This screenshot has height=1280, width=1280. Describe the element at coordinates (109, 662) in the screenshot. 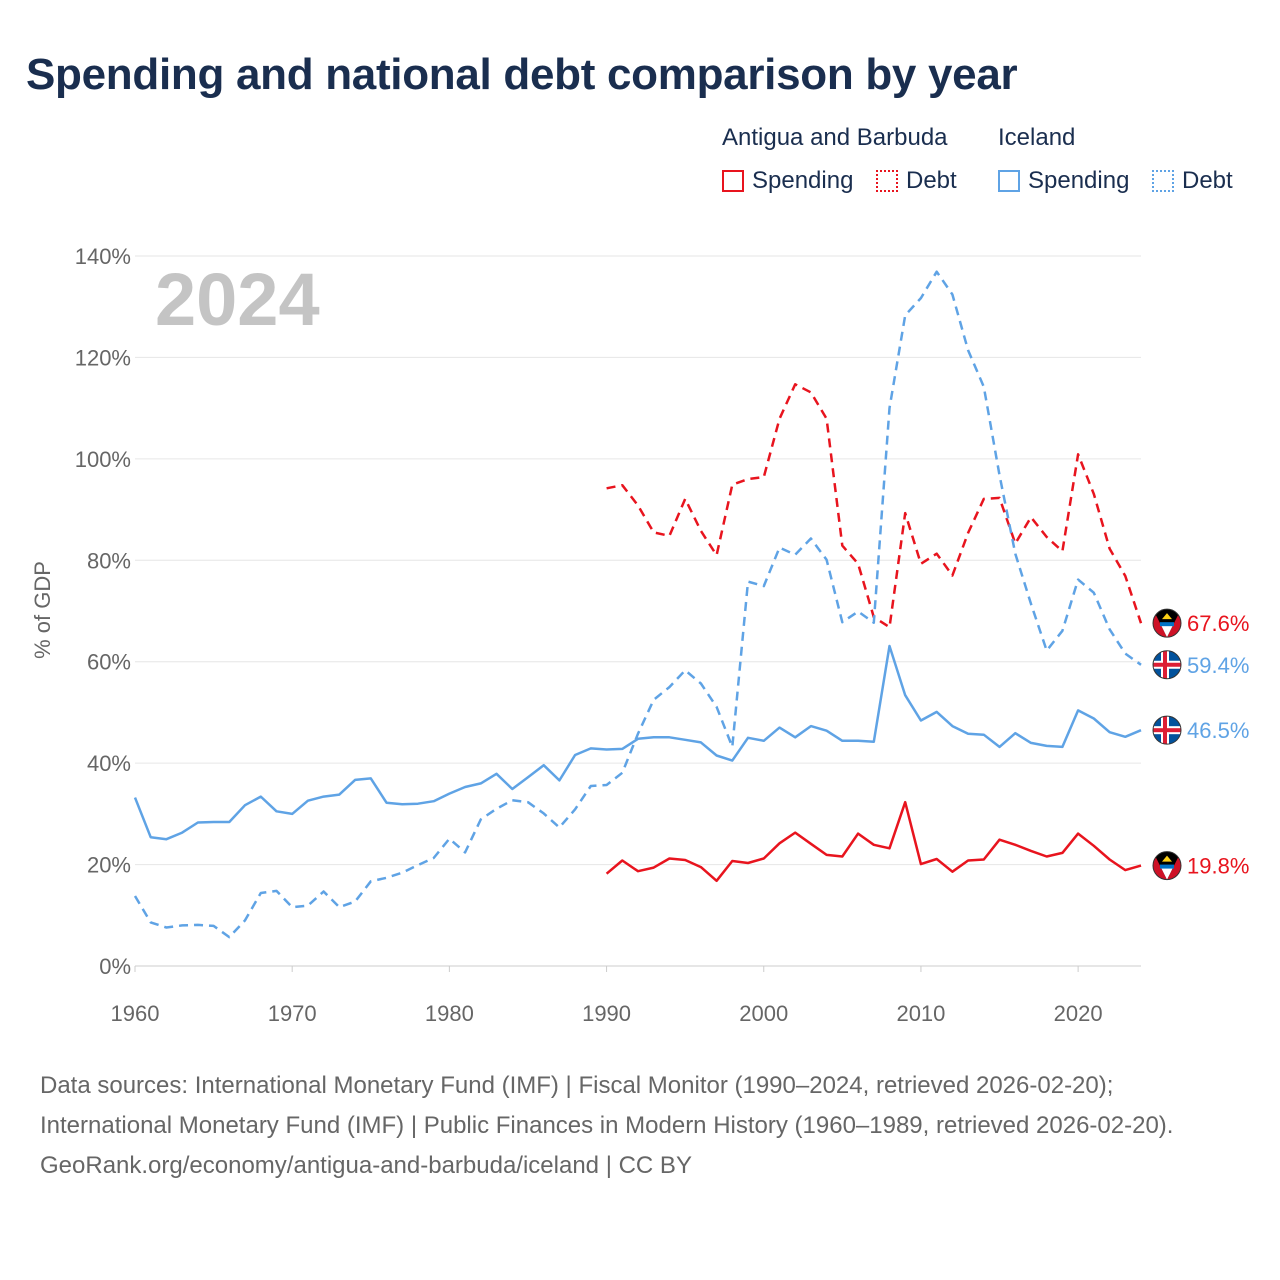

I see `y-tick-label: 60%` at that location.